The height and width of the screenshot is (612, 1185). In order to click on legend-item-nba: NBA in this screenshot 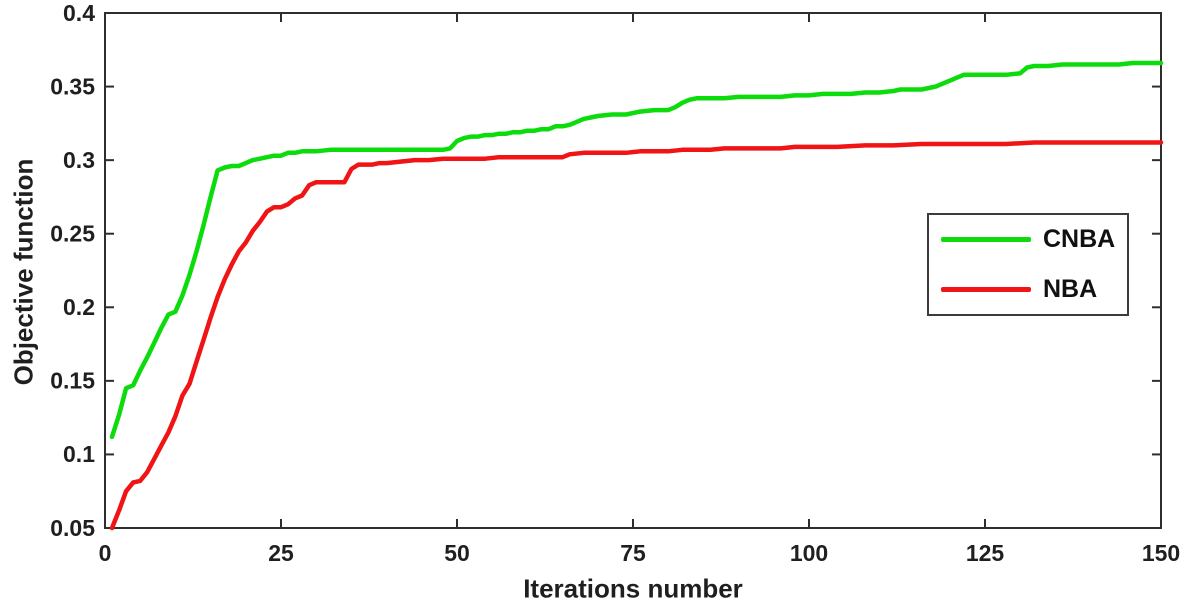, I will do `click(1034, 288)`.